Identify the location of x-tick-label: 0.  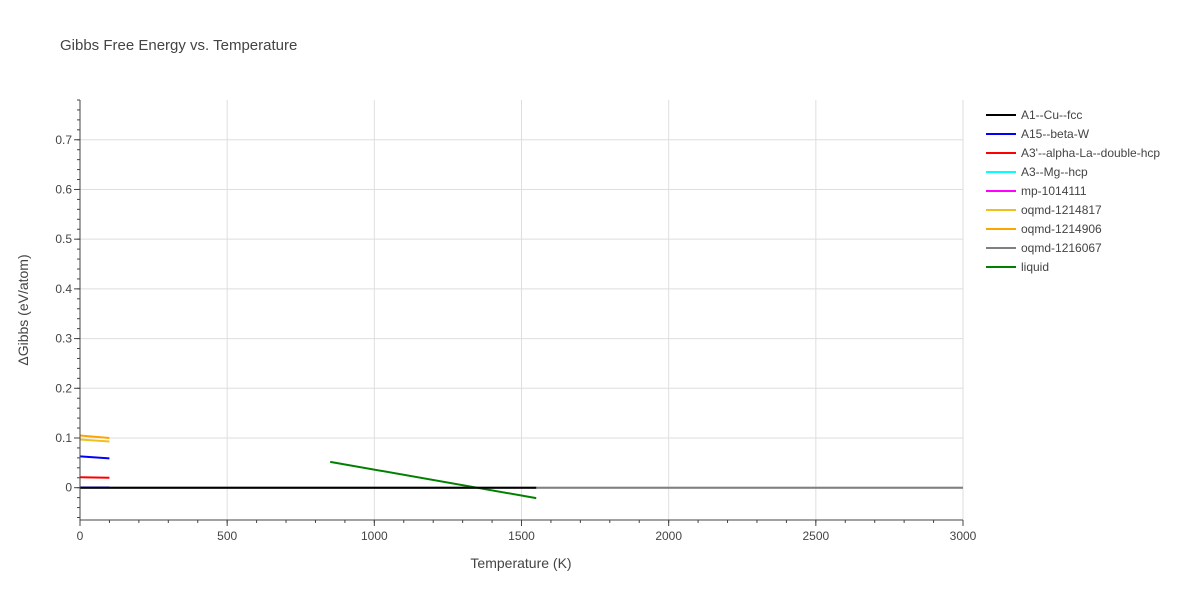
(80, 536).